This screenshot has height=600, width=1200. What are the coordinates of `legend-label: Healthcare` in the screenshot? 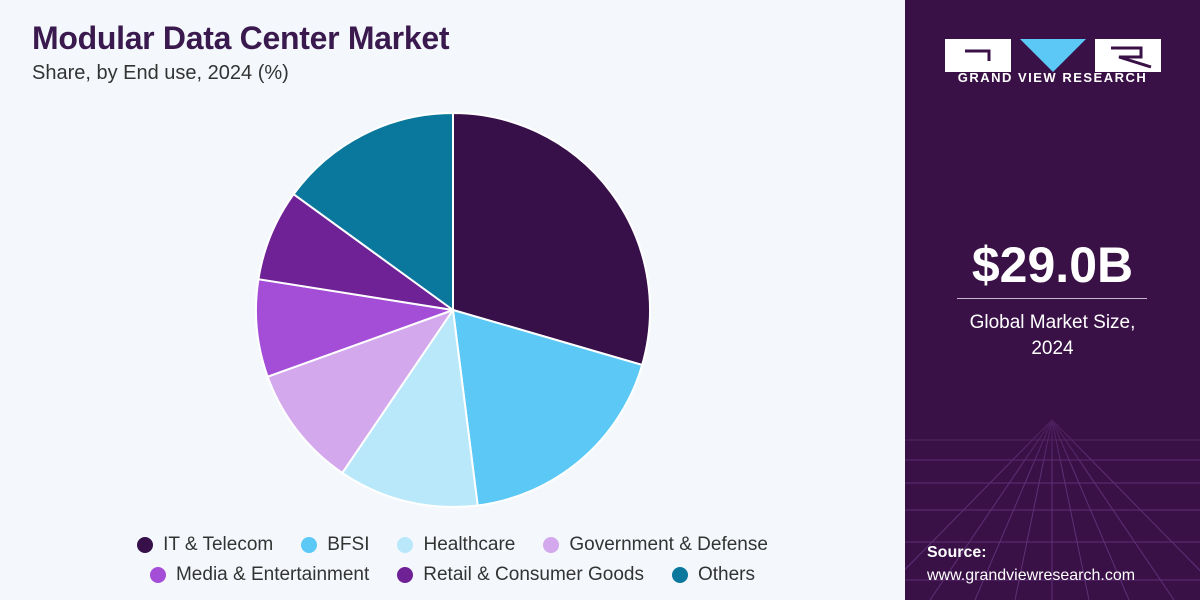 It's located at (469, 544).